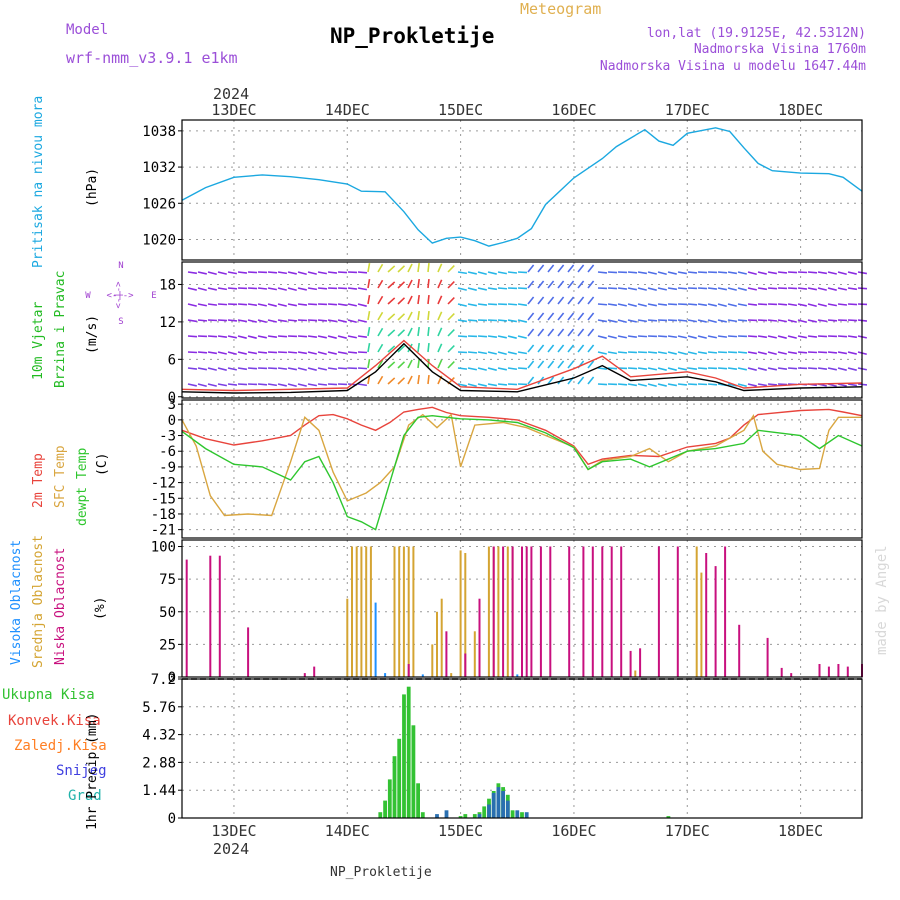  What do you see at coordinates (163, 499) in the screenshot?
I see `y-tick-label: -15` at bounding box center [163, 499].